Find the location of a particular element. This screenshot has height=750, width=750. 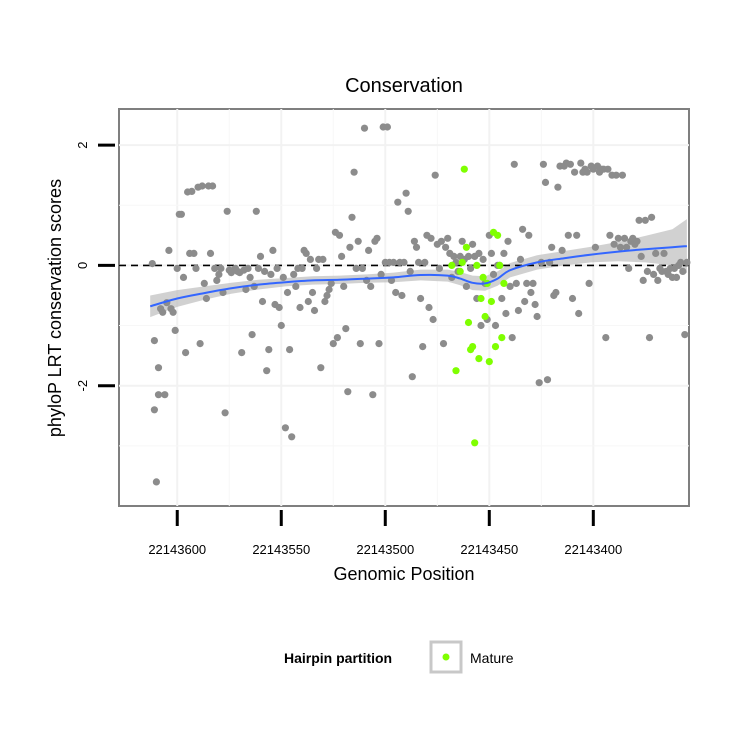

legend-label-mature: Mature is located at coordinates (492, 658).